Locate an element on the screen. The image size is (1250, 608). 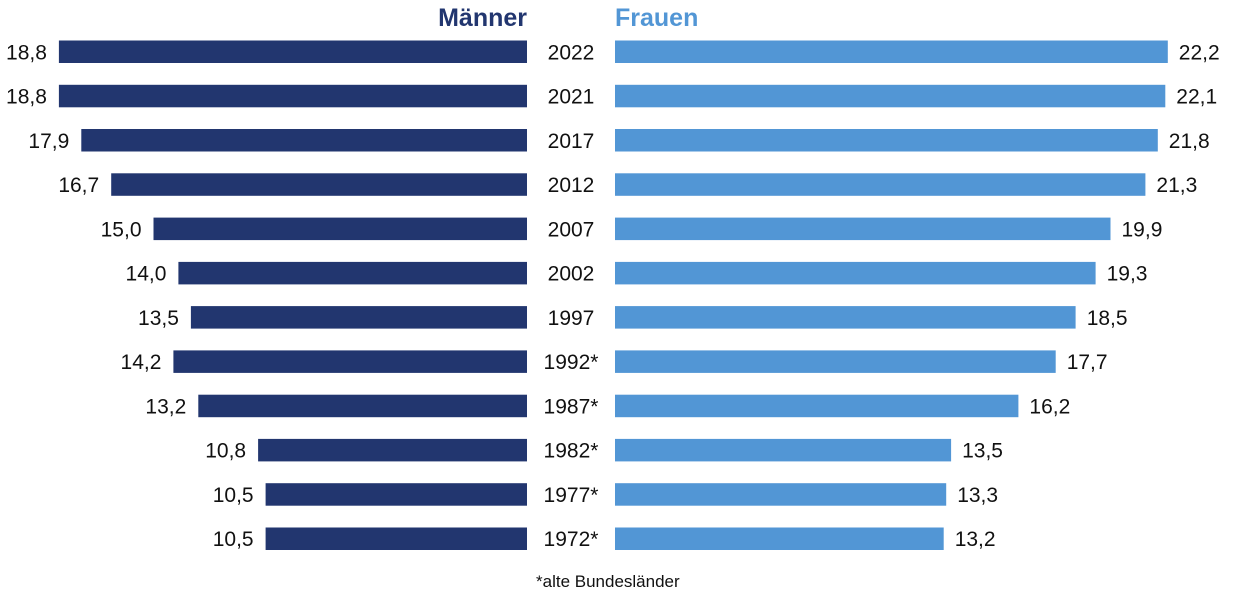
value-label-men: 14,0 is located at coordinates (146, 274).